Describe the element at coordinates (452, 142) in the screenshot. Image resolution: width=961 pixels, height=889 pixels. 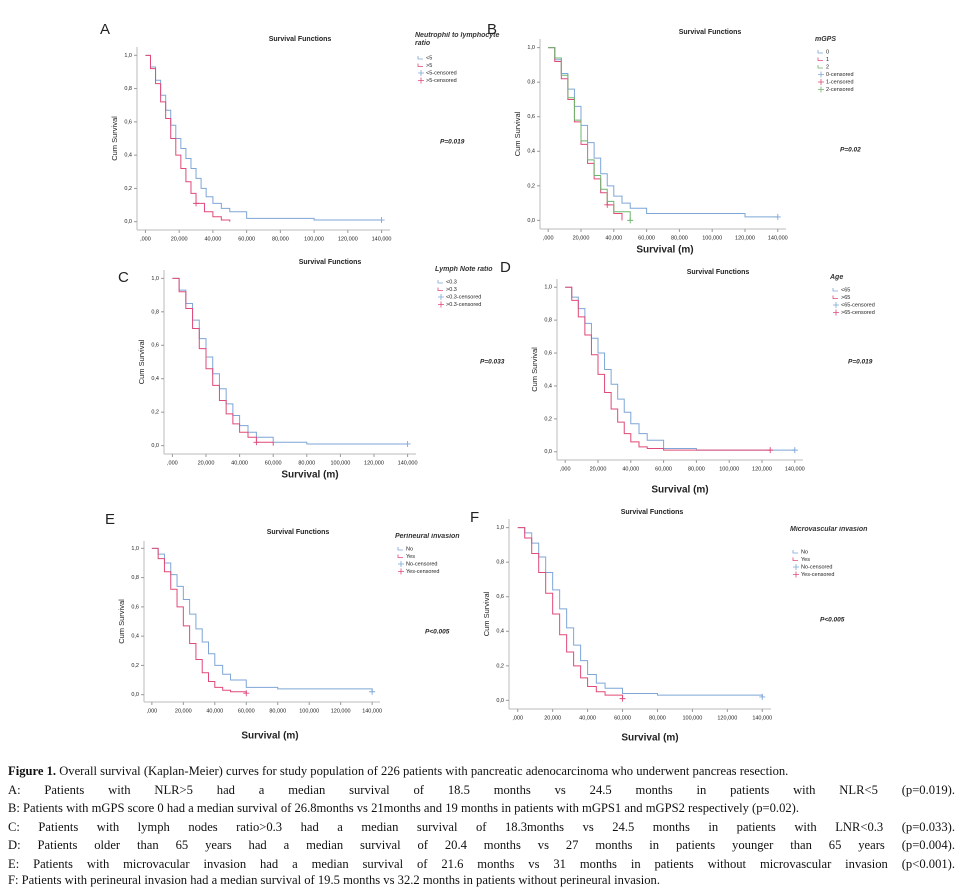
I see `p-value: P=0.019` at that location.